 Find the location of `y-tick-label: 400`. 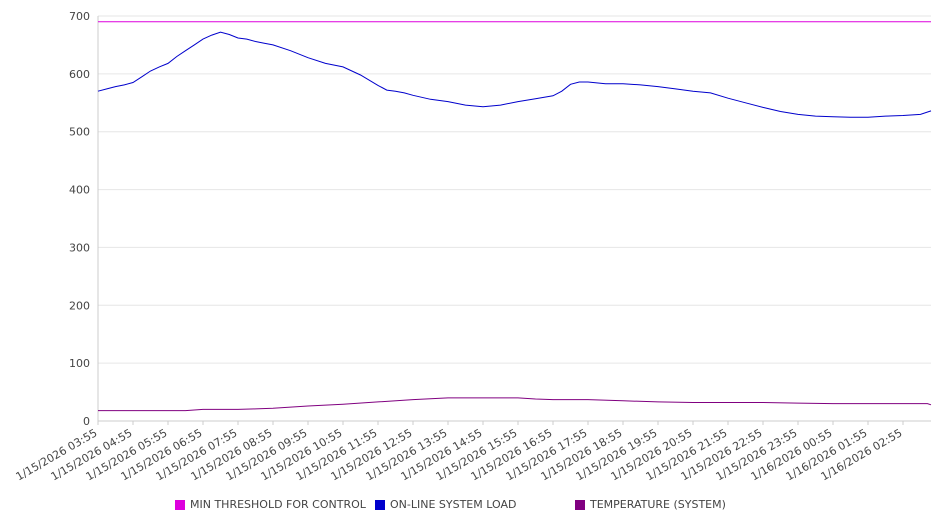

y-tick-label: 400 is located at coordinates (79, 190).